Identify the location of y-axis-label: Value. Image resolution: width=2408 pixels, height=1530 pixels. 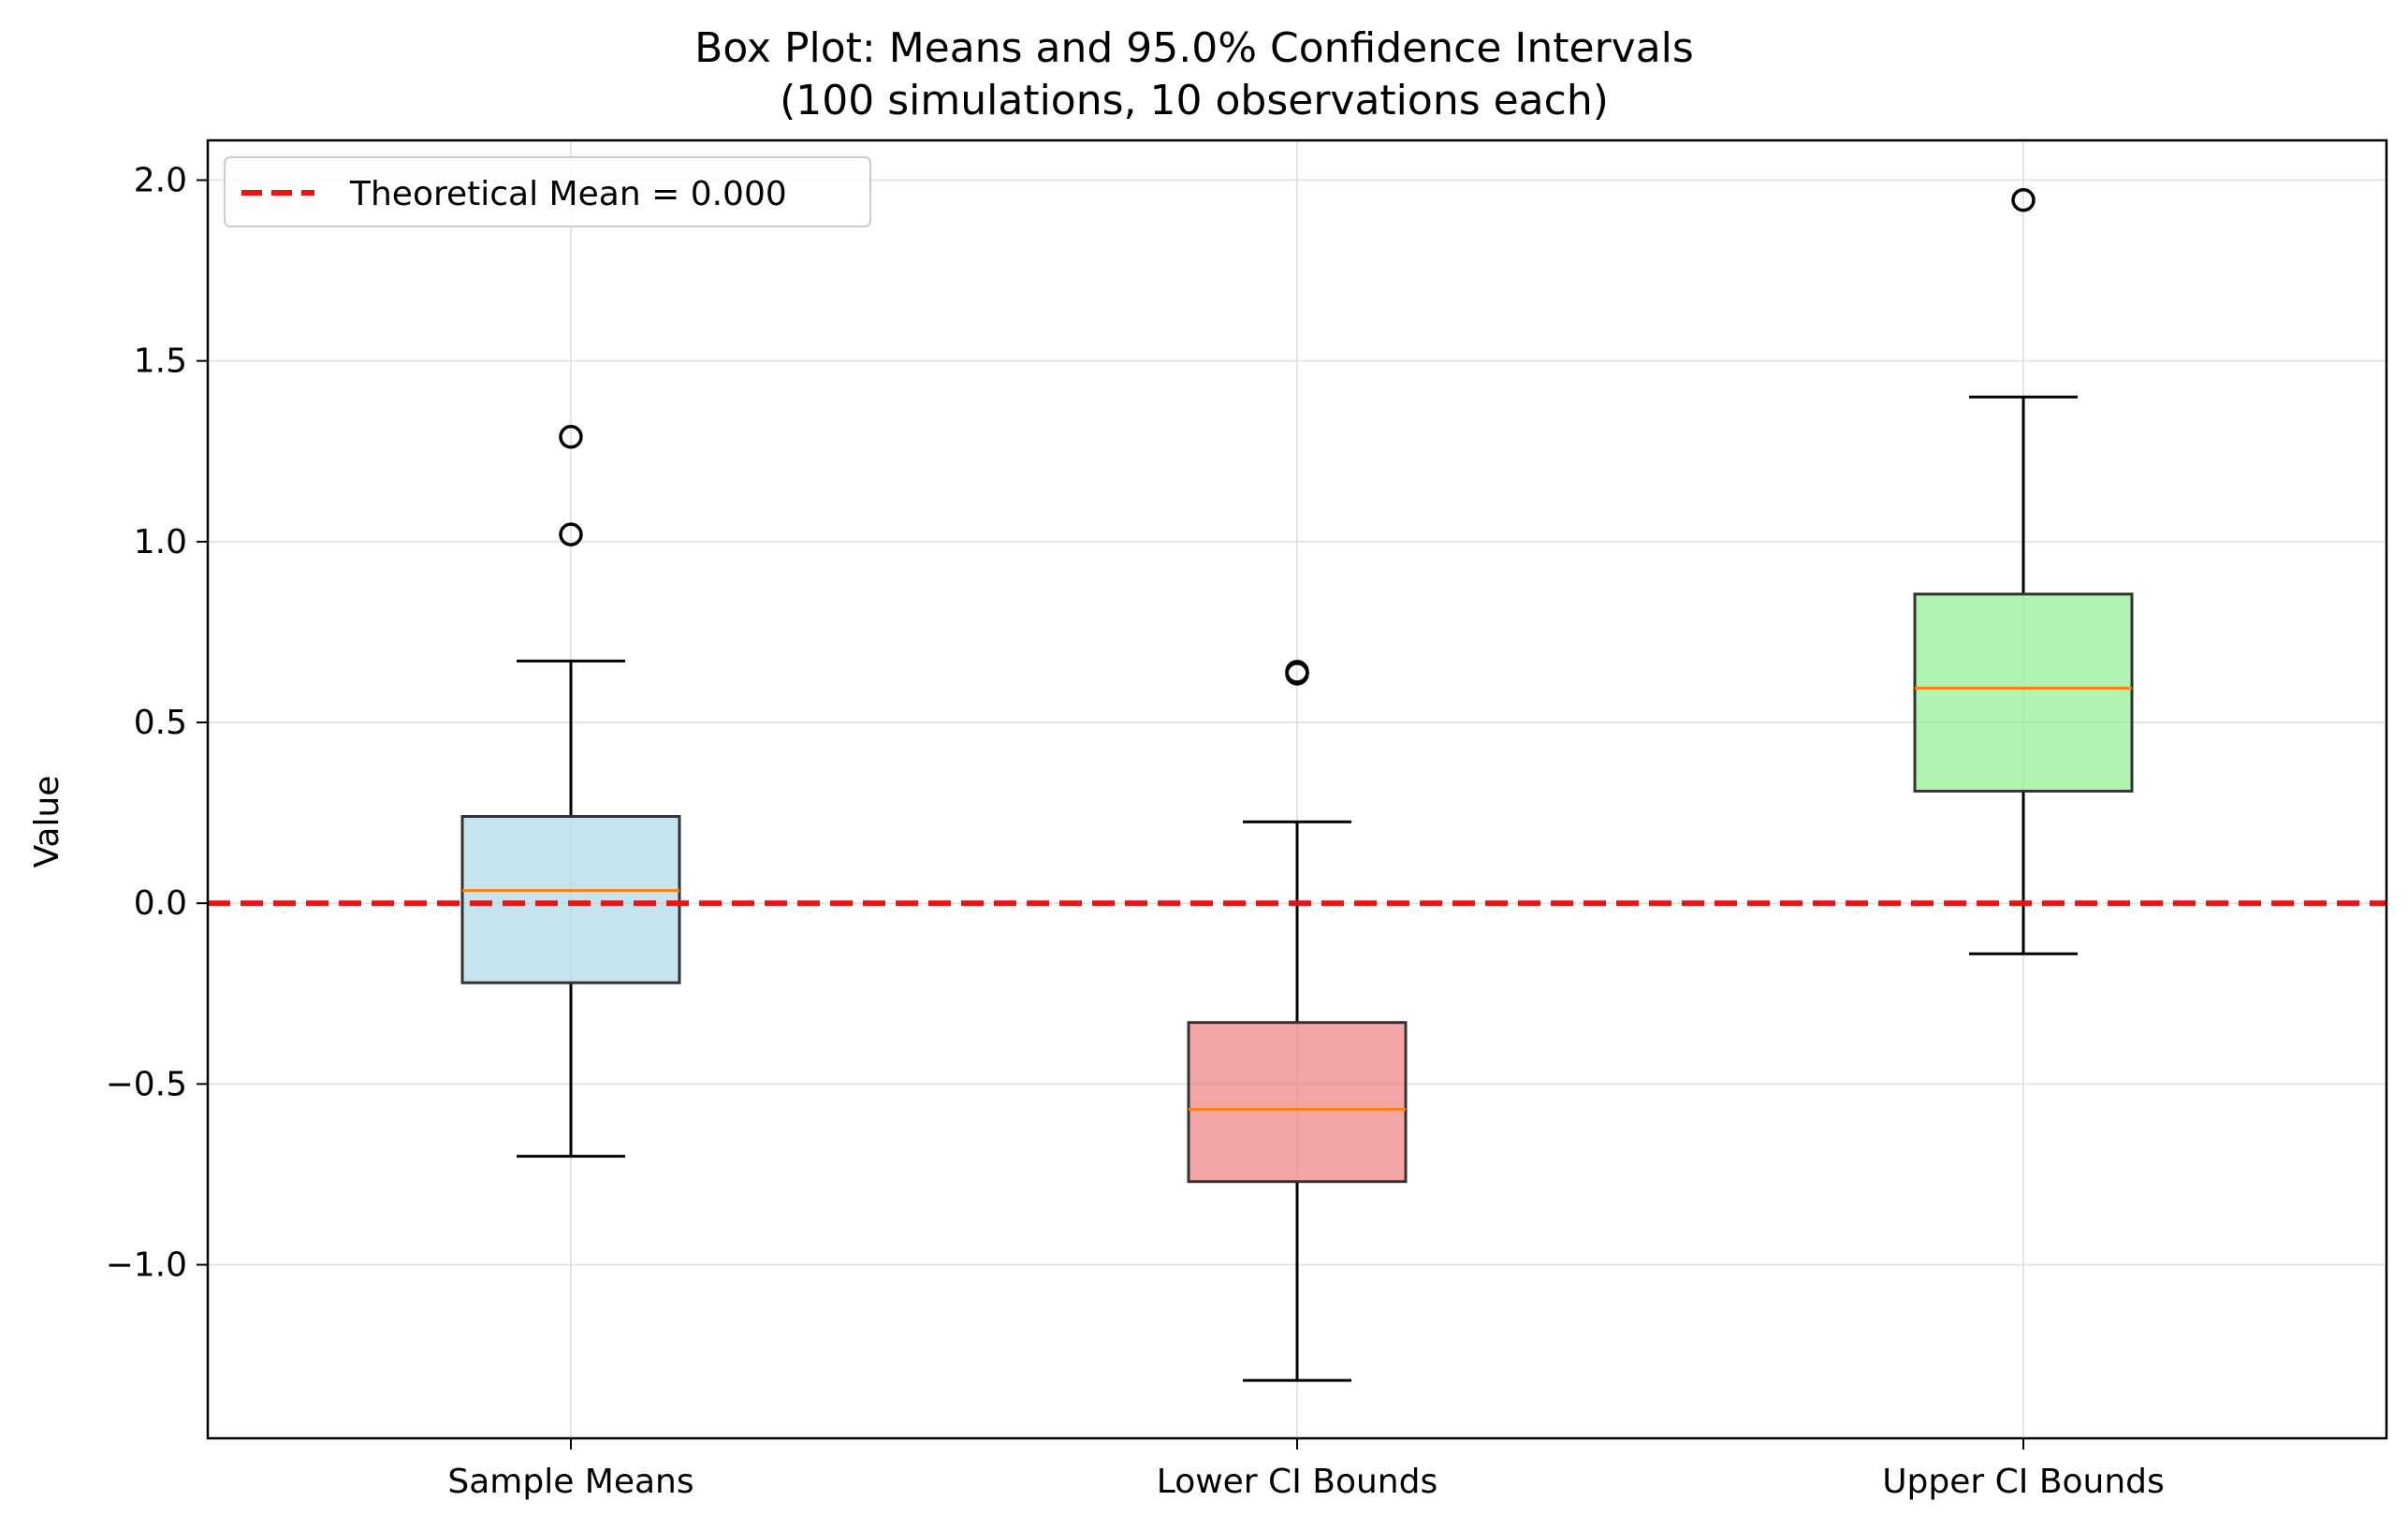
(47, 822).